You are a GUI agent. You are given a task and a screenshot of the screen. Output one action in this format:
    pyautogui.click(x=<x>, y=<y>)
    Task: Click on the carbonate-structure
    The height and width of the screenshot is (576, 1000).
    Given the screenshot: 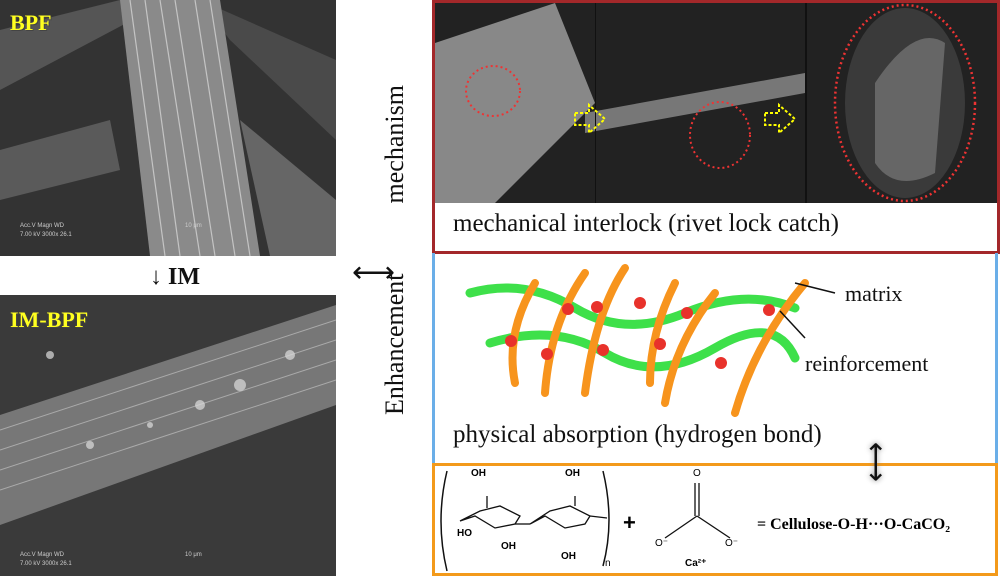 What is the action you would take?
    pyautogui.click(x=697, y=511)
    